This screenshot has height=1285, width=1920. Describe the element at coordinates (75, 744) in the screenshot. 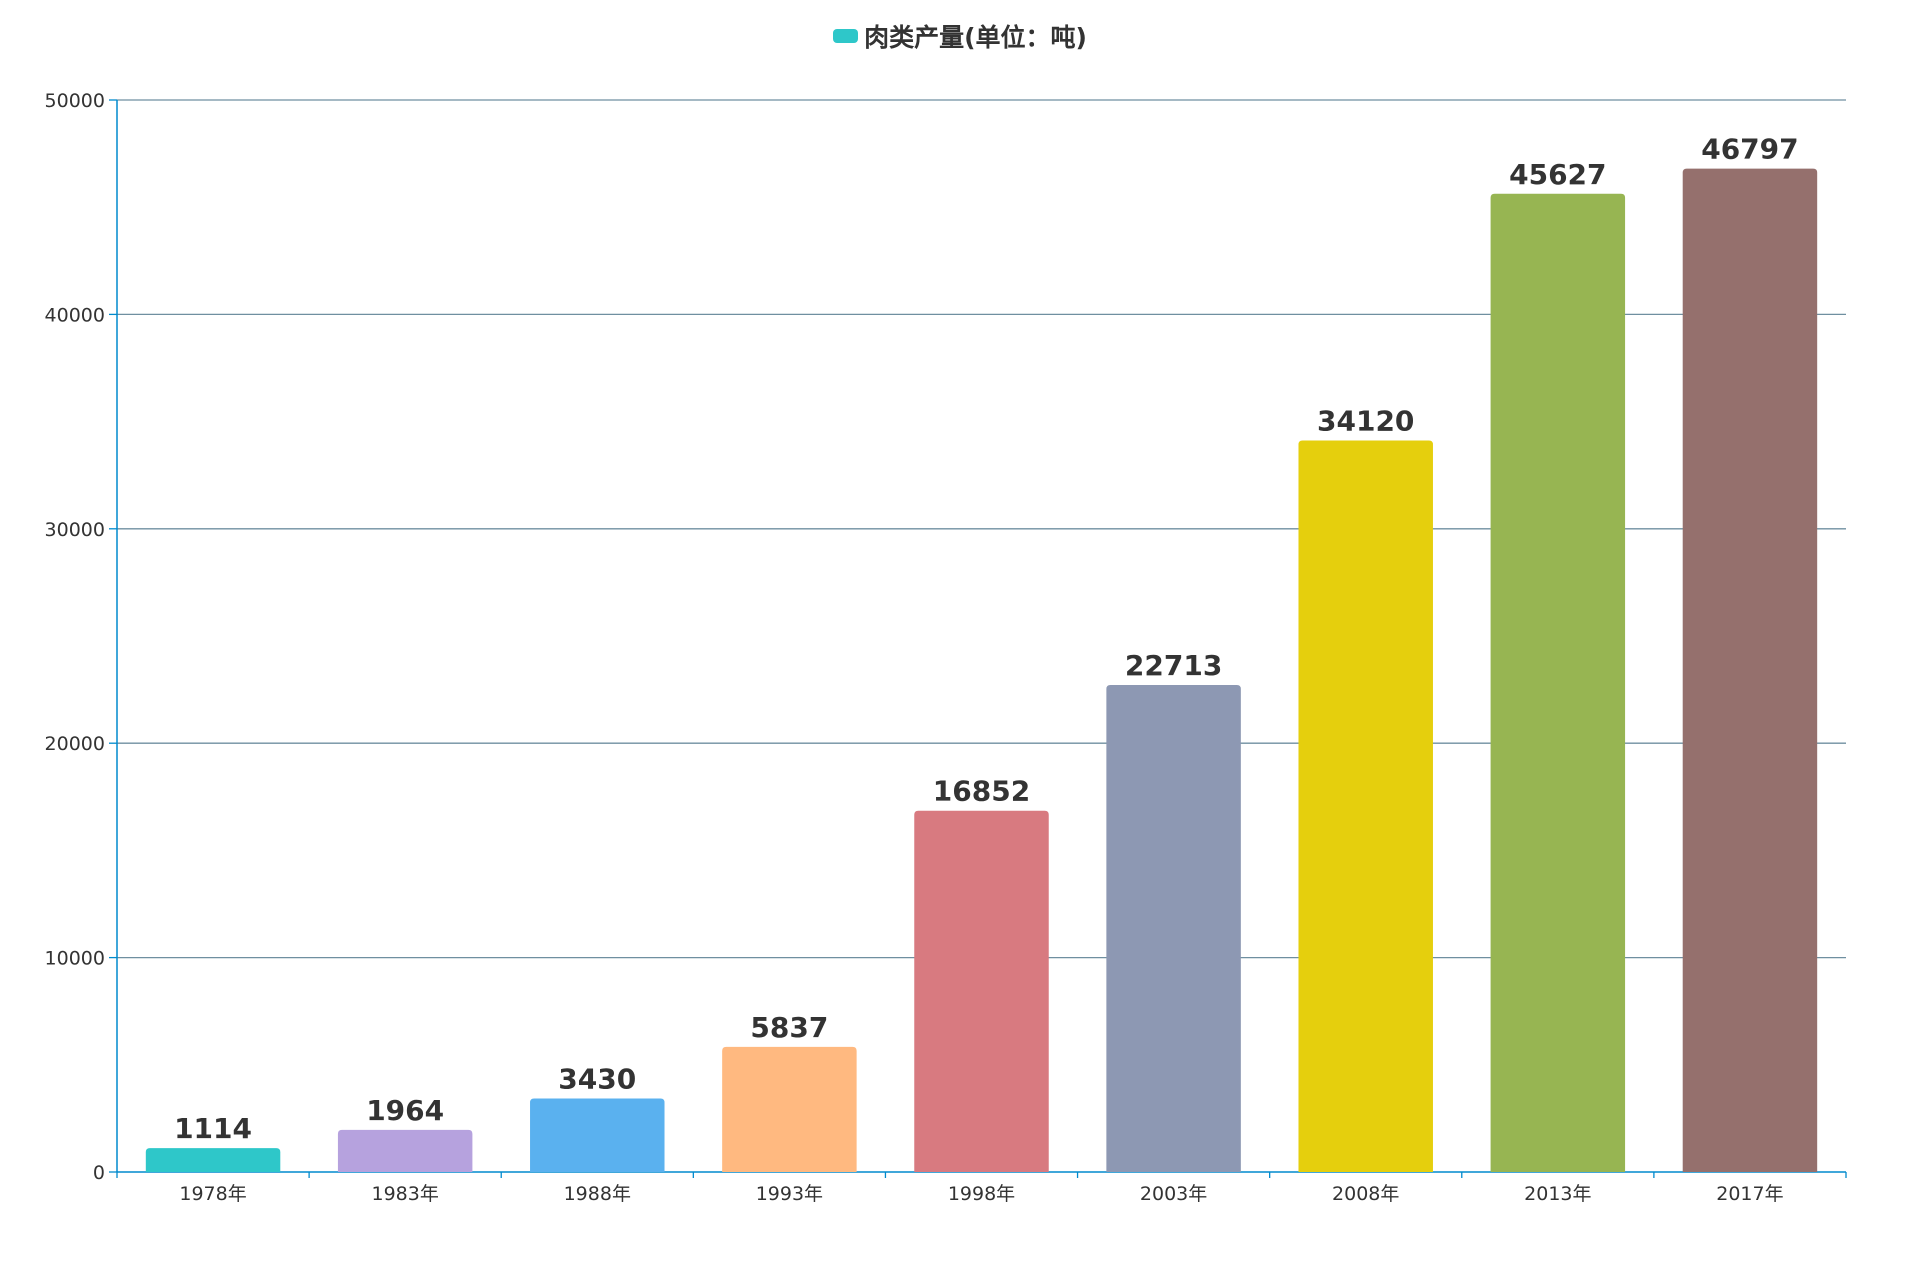

I see `y-tick-label: 20000` at that location.